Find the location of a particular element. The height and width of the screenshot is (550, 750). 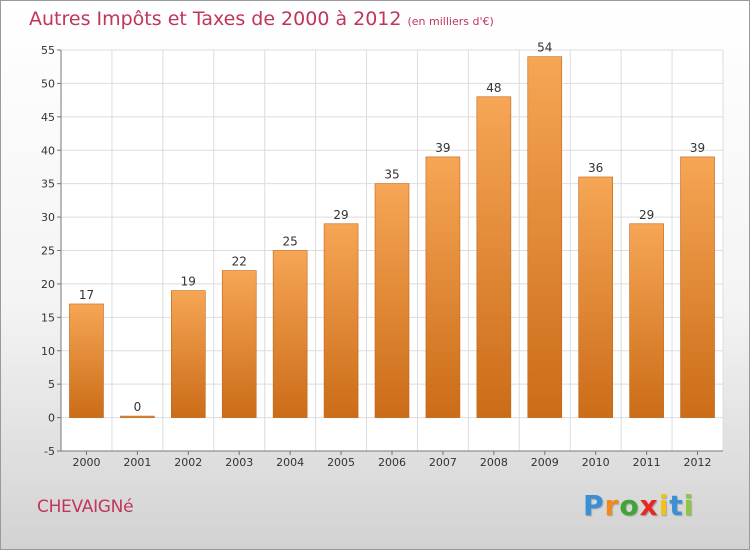

data-label-2011: 29 is located at coordinates (646, 215).